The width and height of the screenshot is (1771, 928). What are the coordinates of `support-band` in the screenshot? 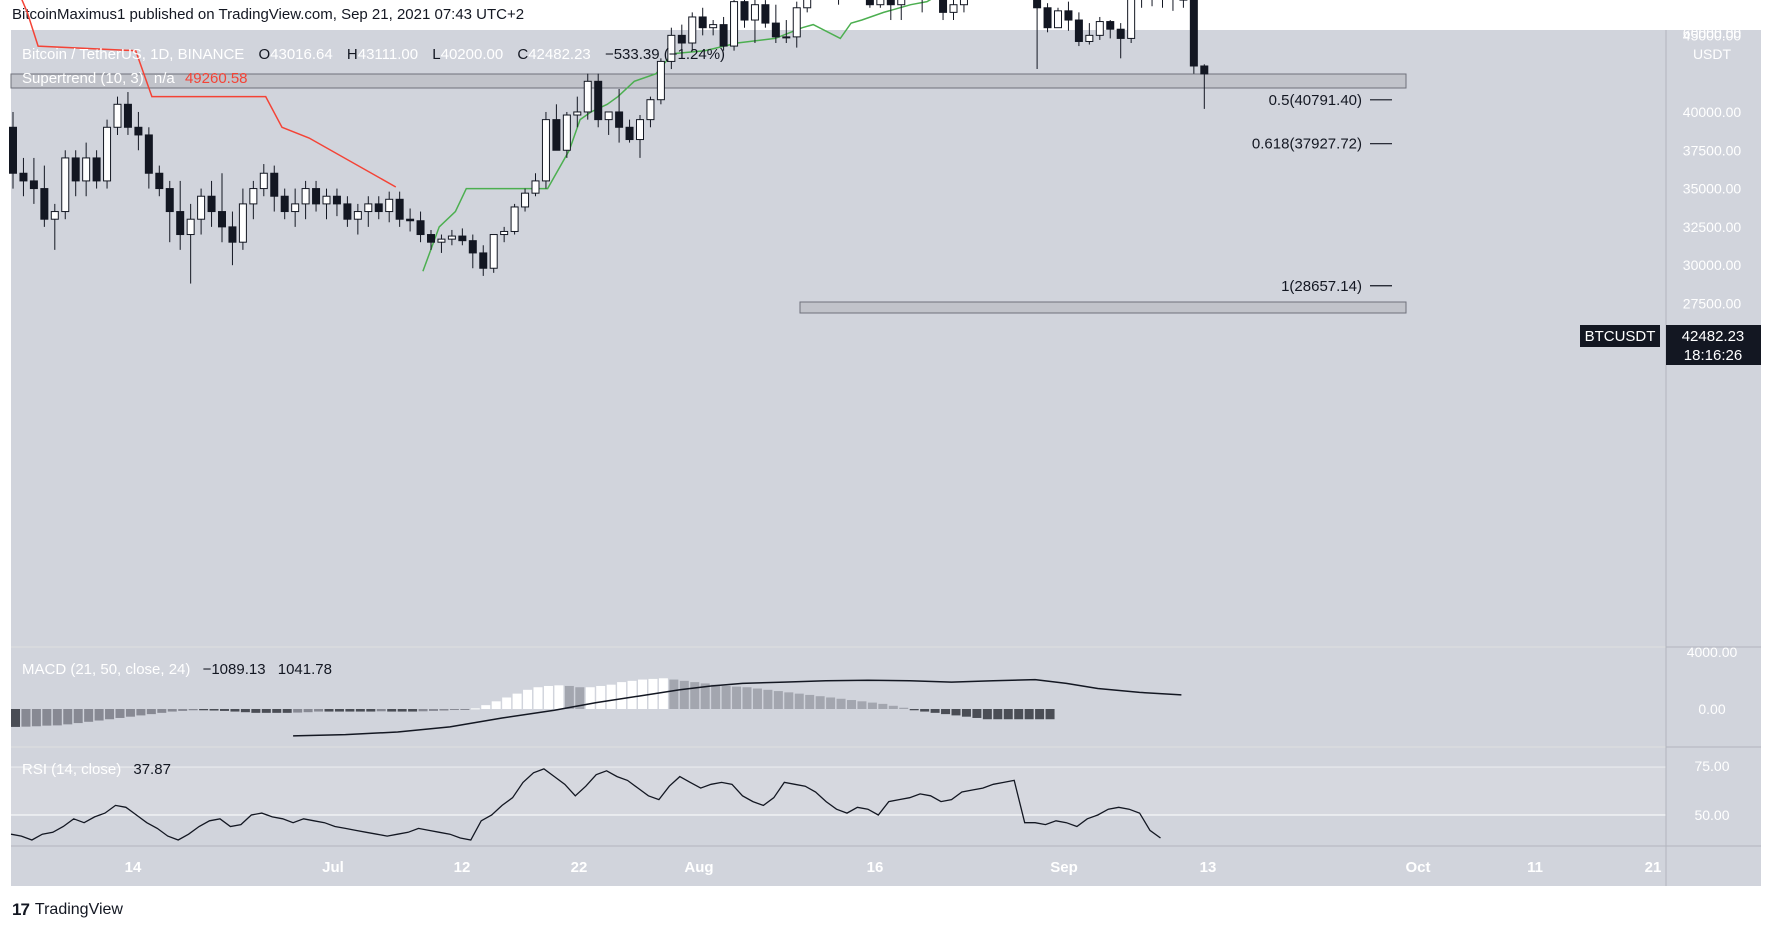 It's located at (1103, 307).